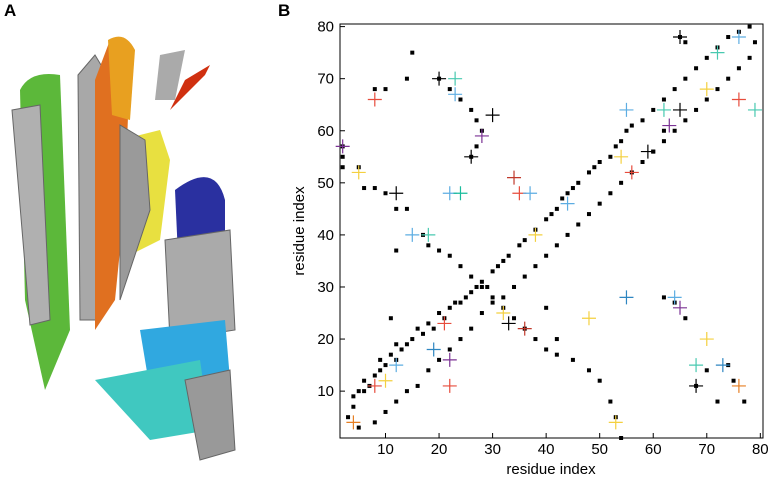 The image size is (768, 486). What do you see at coordinates (760, 449) in the screenshot?
I see `x-tick-label: 80` at bounding box center [760, 449].